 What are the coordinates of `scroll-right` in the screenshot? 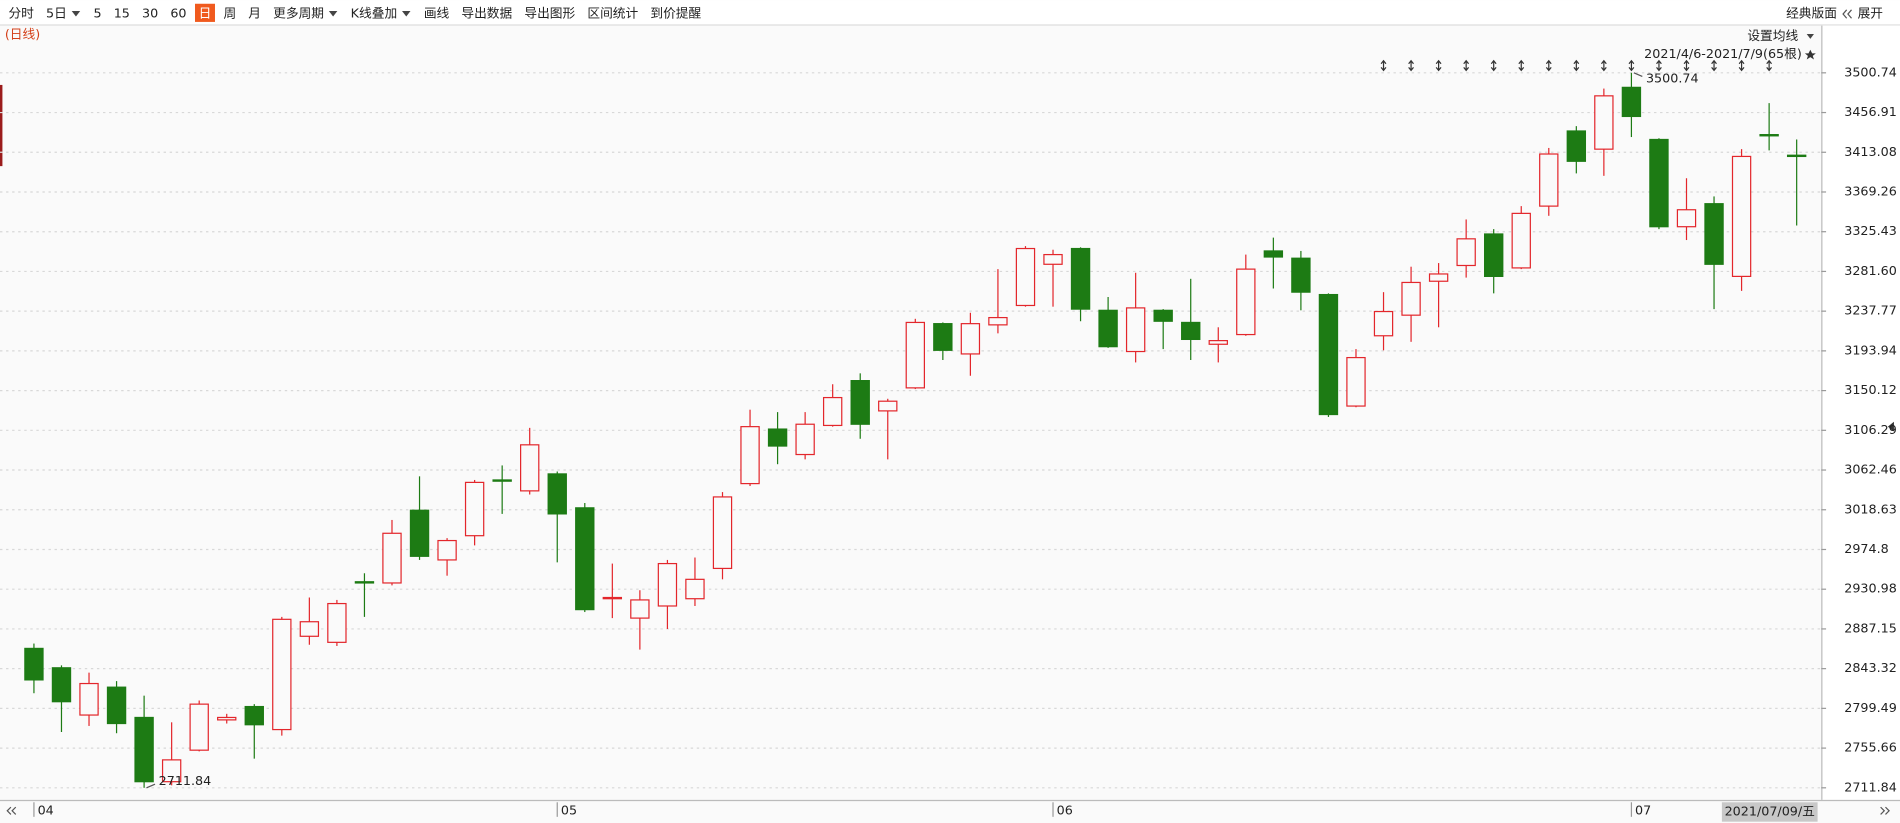 It's located at (1885, 810).